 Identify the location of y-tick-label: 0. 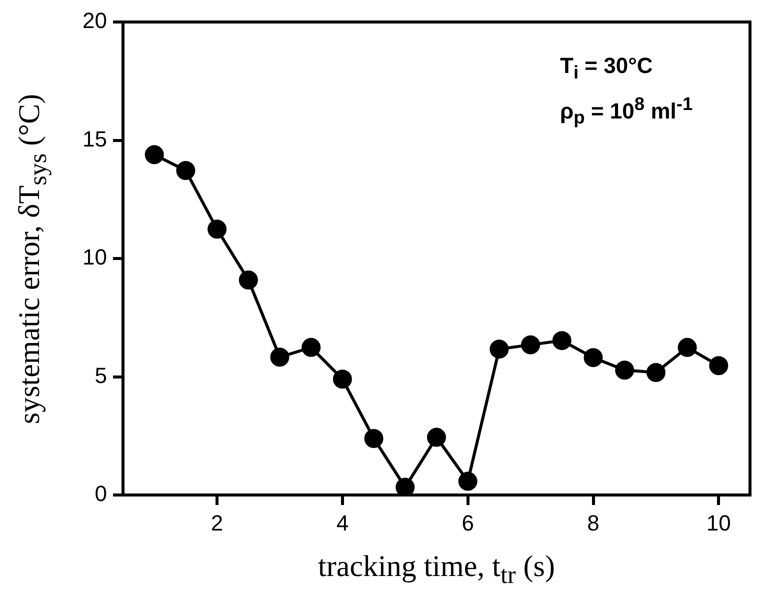
(100, 493).